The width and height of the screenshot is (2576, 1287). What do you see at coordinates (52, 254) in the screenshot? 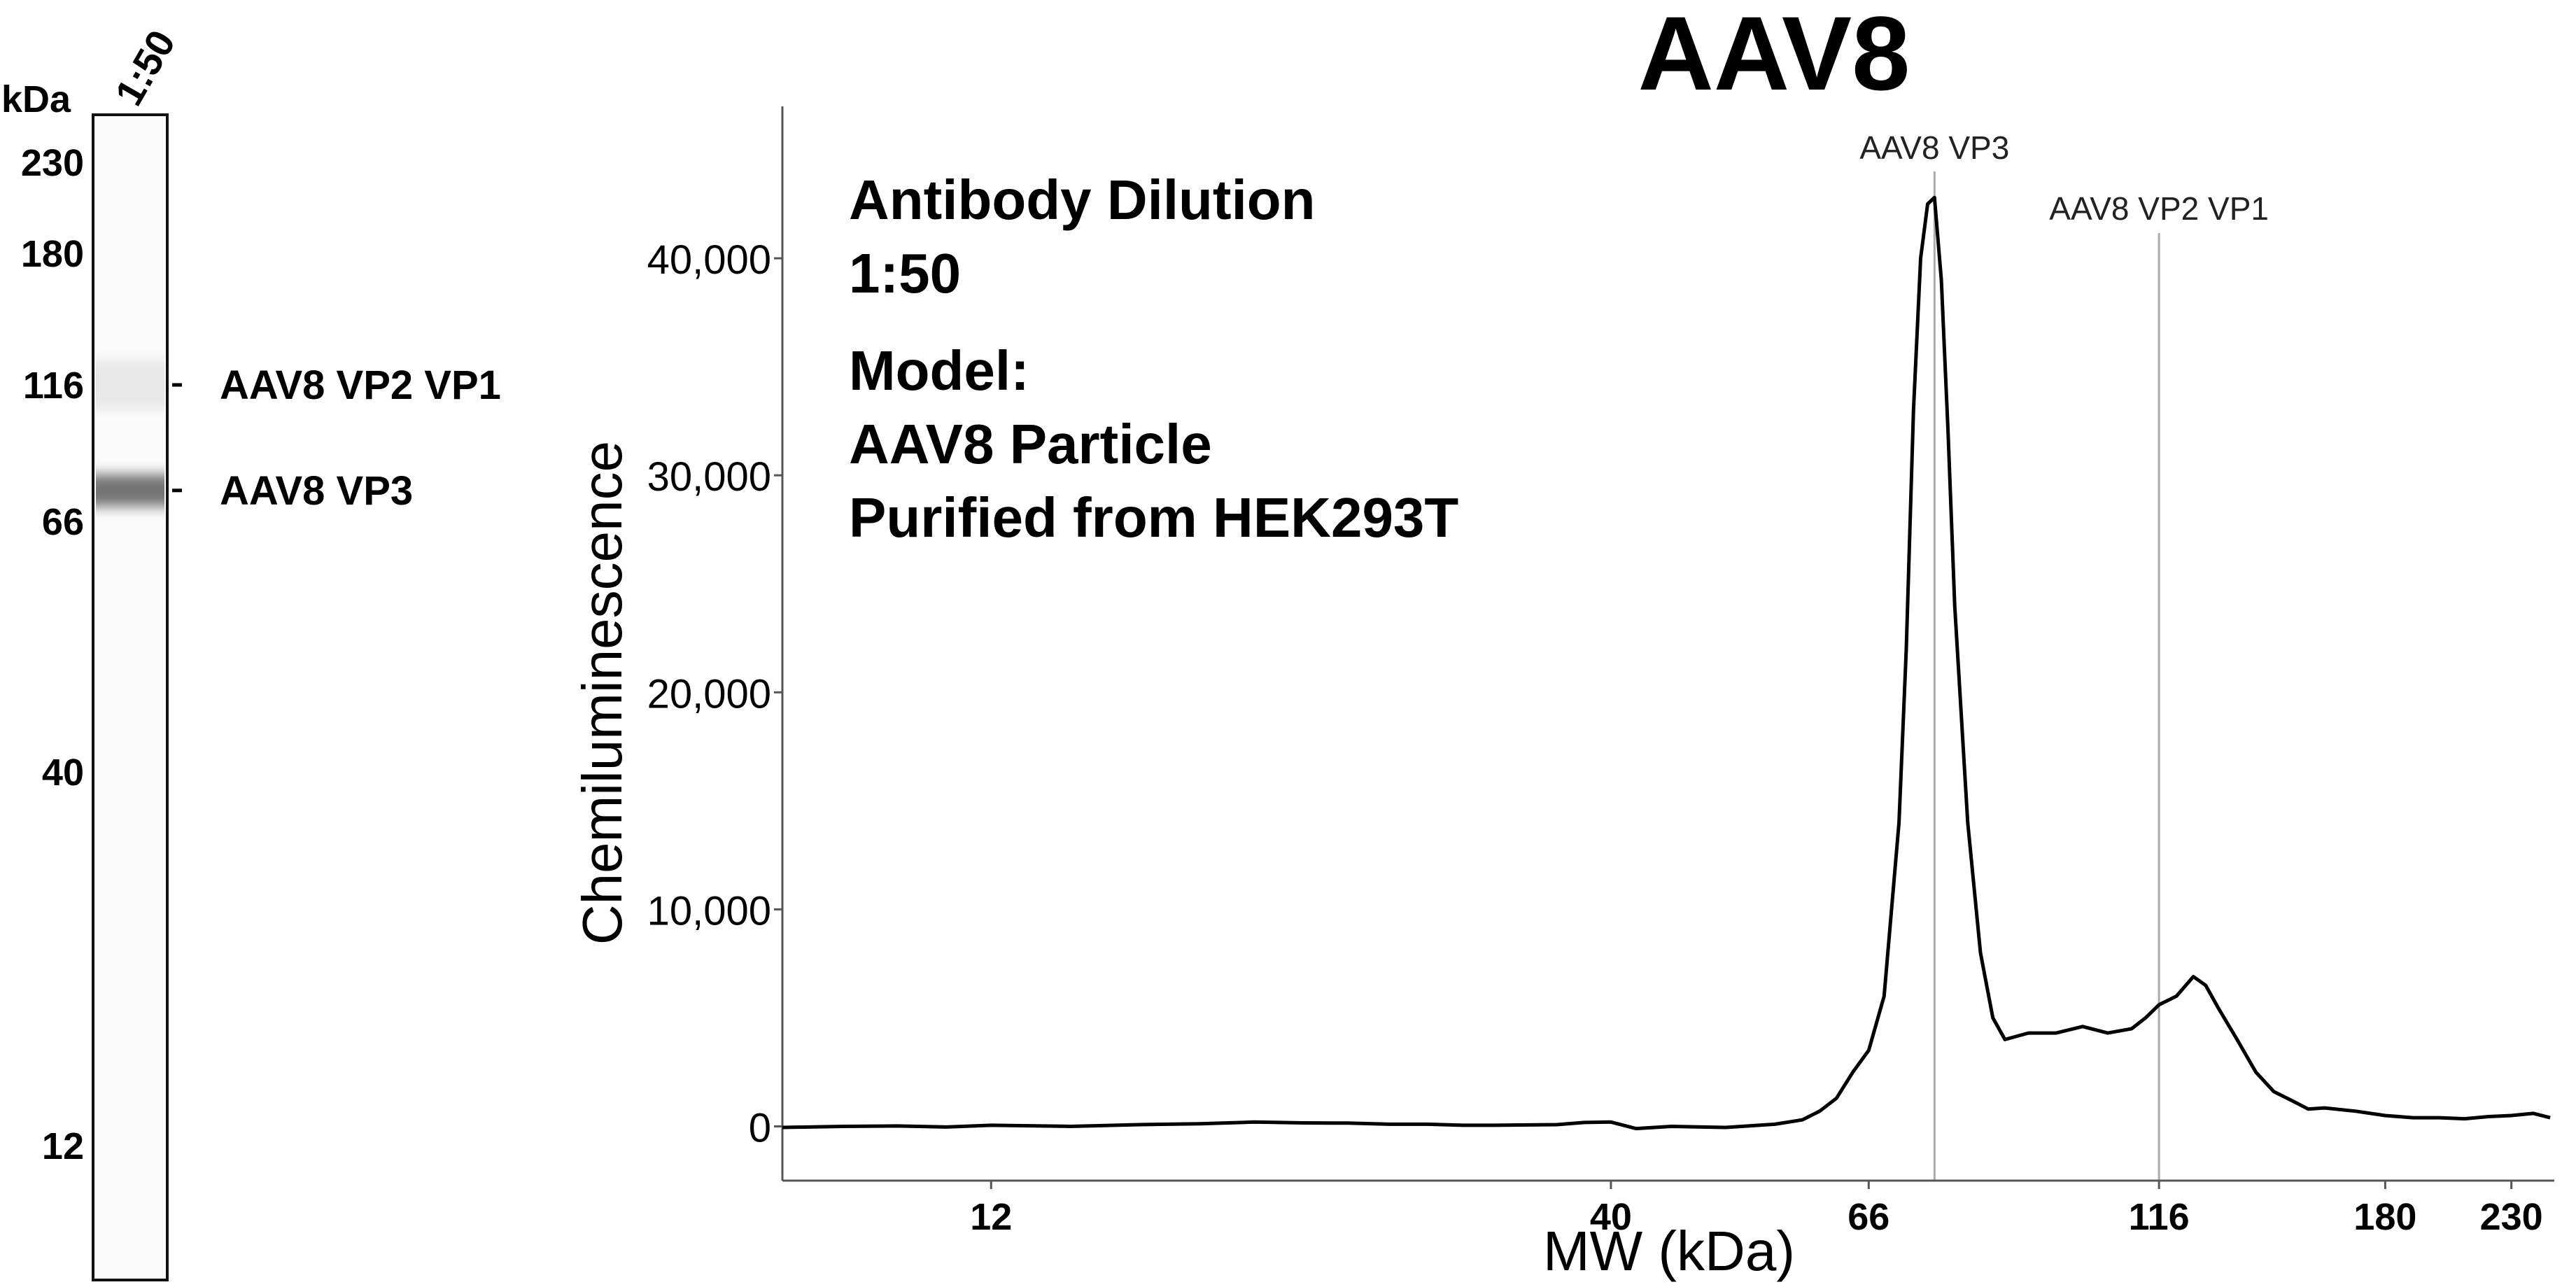
I see `ladder-label: 180` at bounding box center [52, 254].